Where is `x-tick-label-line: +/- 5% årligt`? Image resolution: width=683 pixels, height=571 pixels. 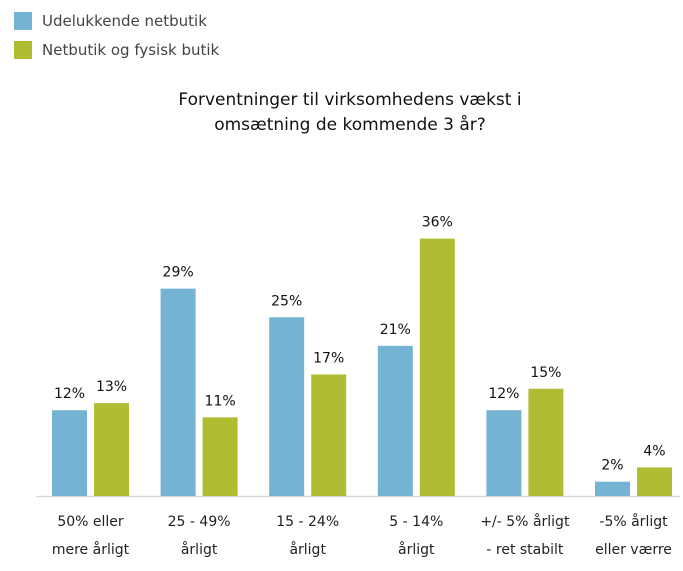 x-tick-label-line: +/- 5% årligt is located at coordinates (525, 522).